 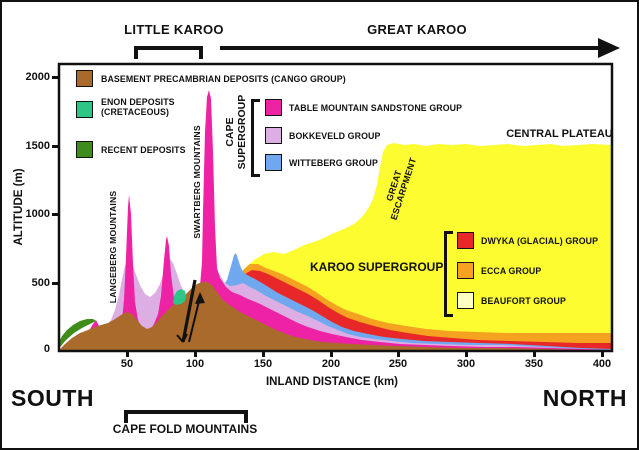 What do you see at coordinates (37, 77) in the screenshot?
I see `y-tick-2000: 2000` at bounding box center [37, 77].